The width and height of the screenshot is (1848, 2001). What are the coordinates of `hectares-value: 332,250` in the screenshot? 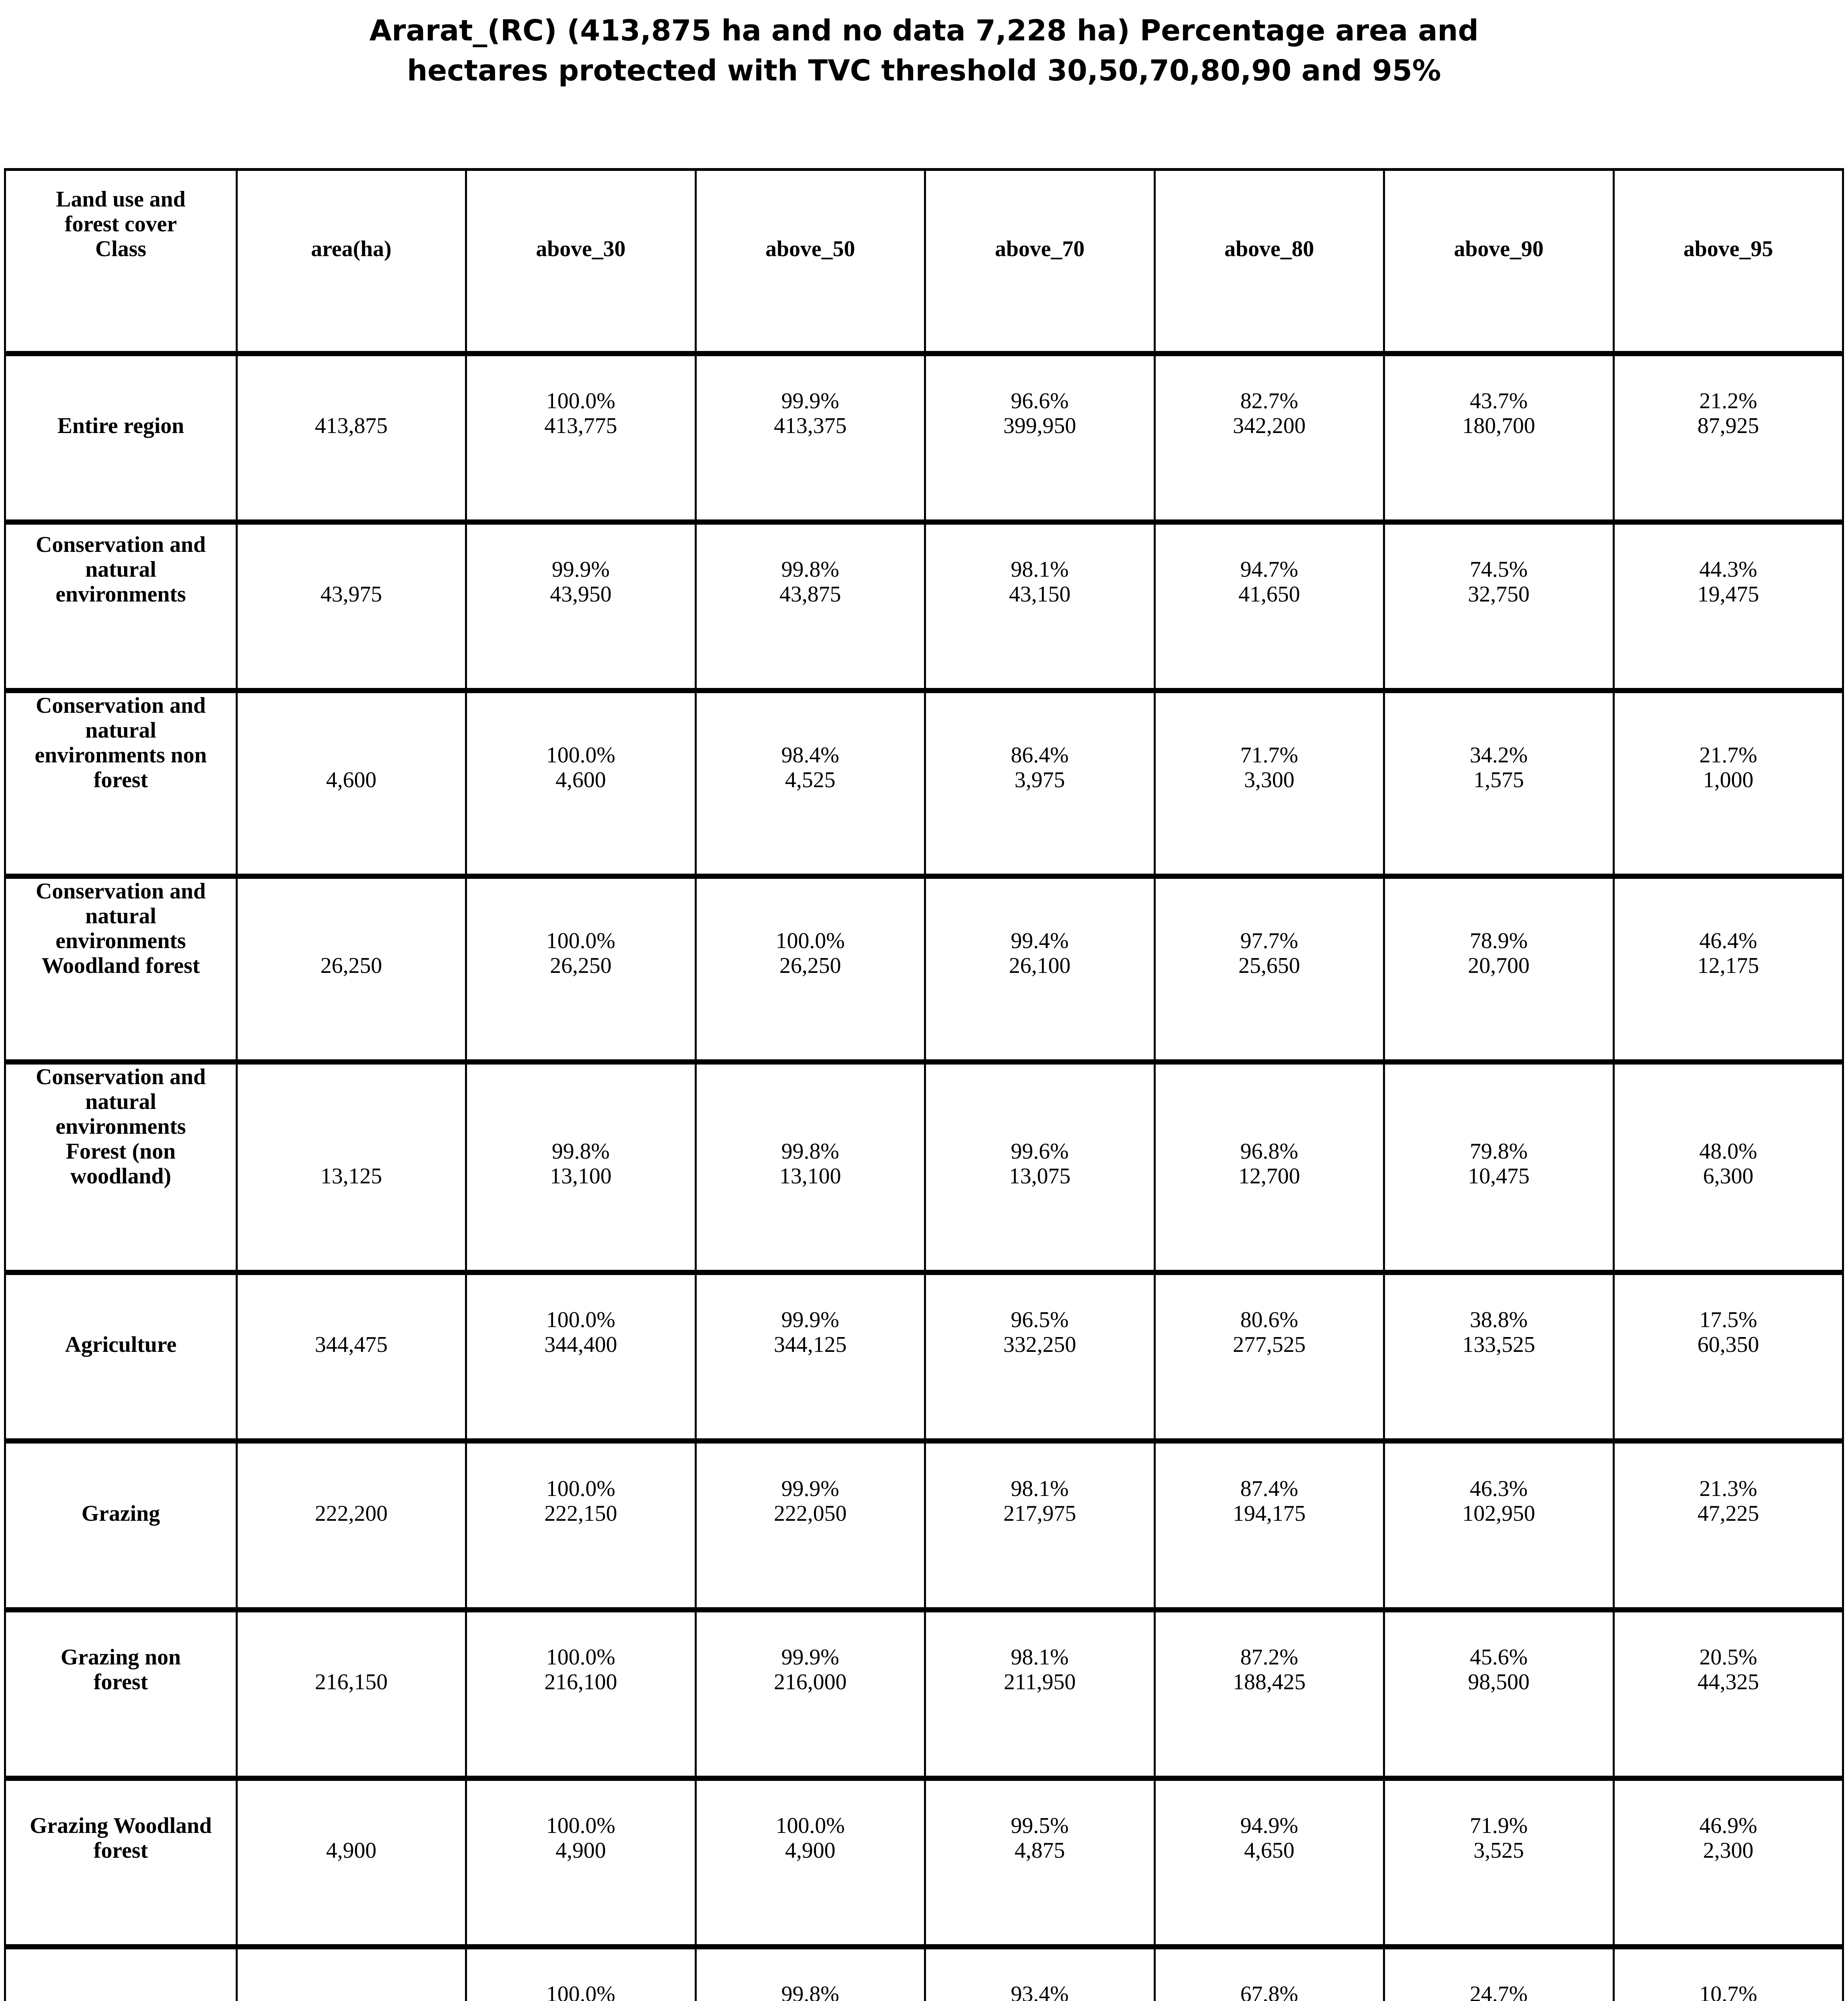 It's located at (1039, 1344).